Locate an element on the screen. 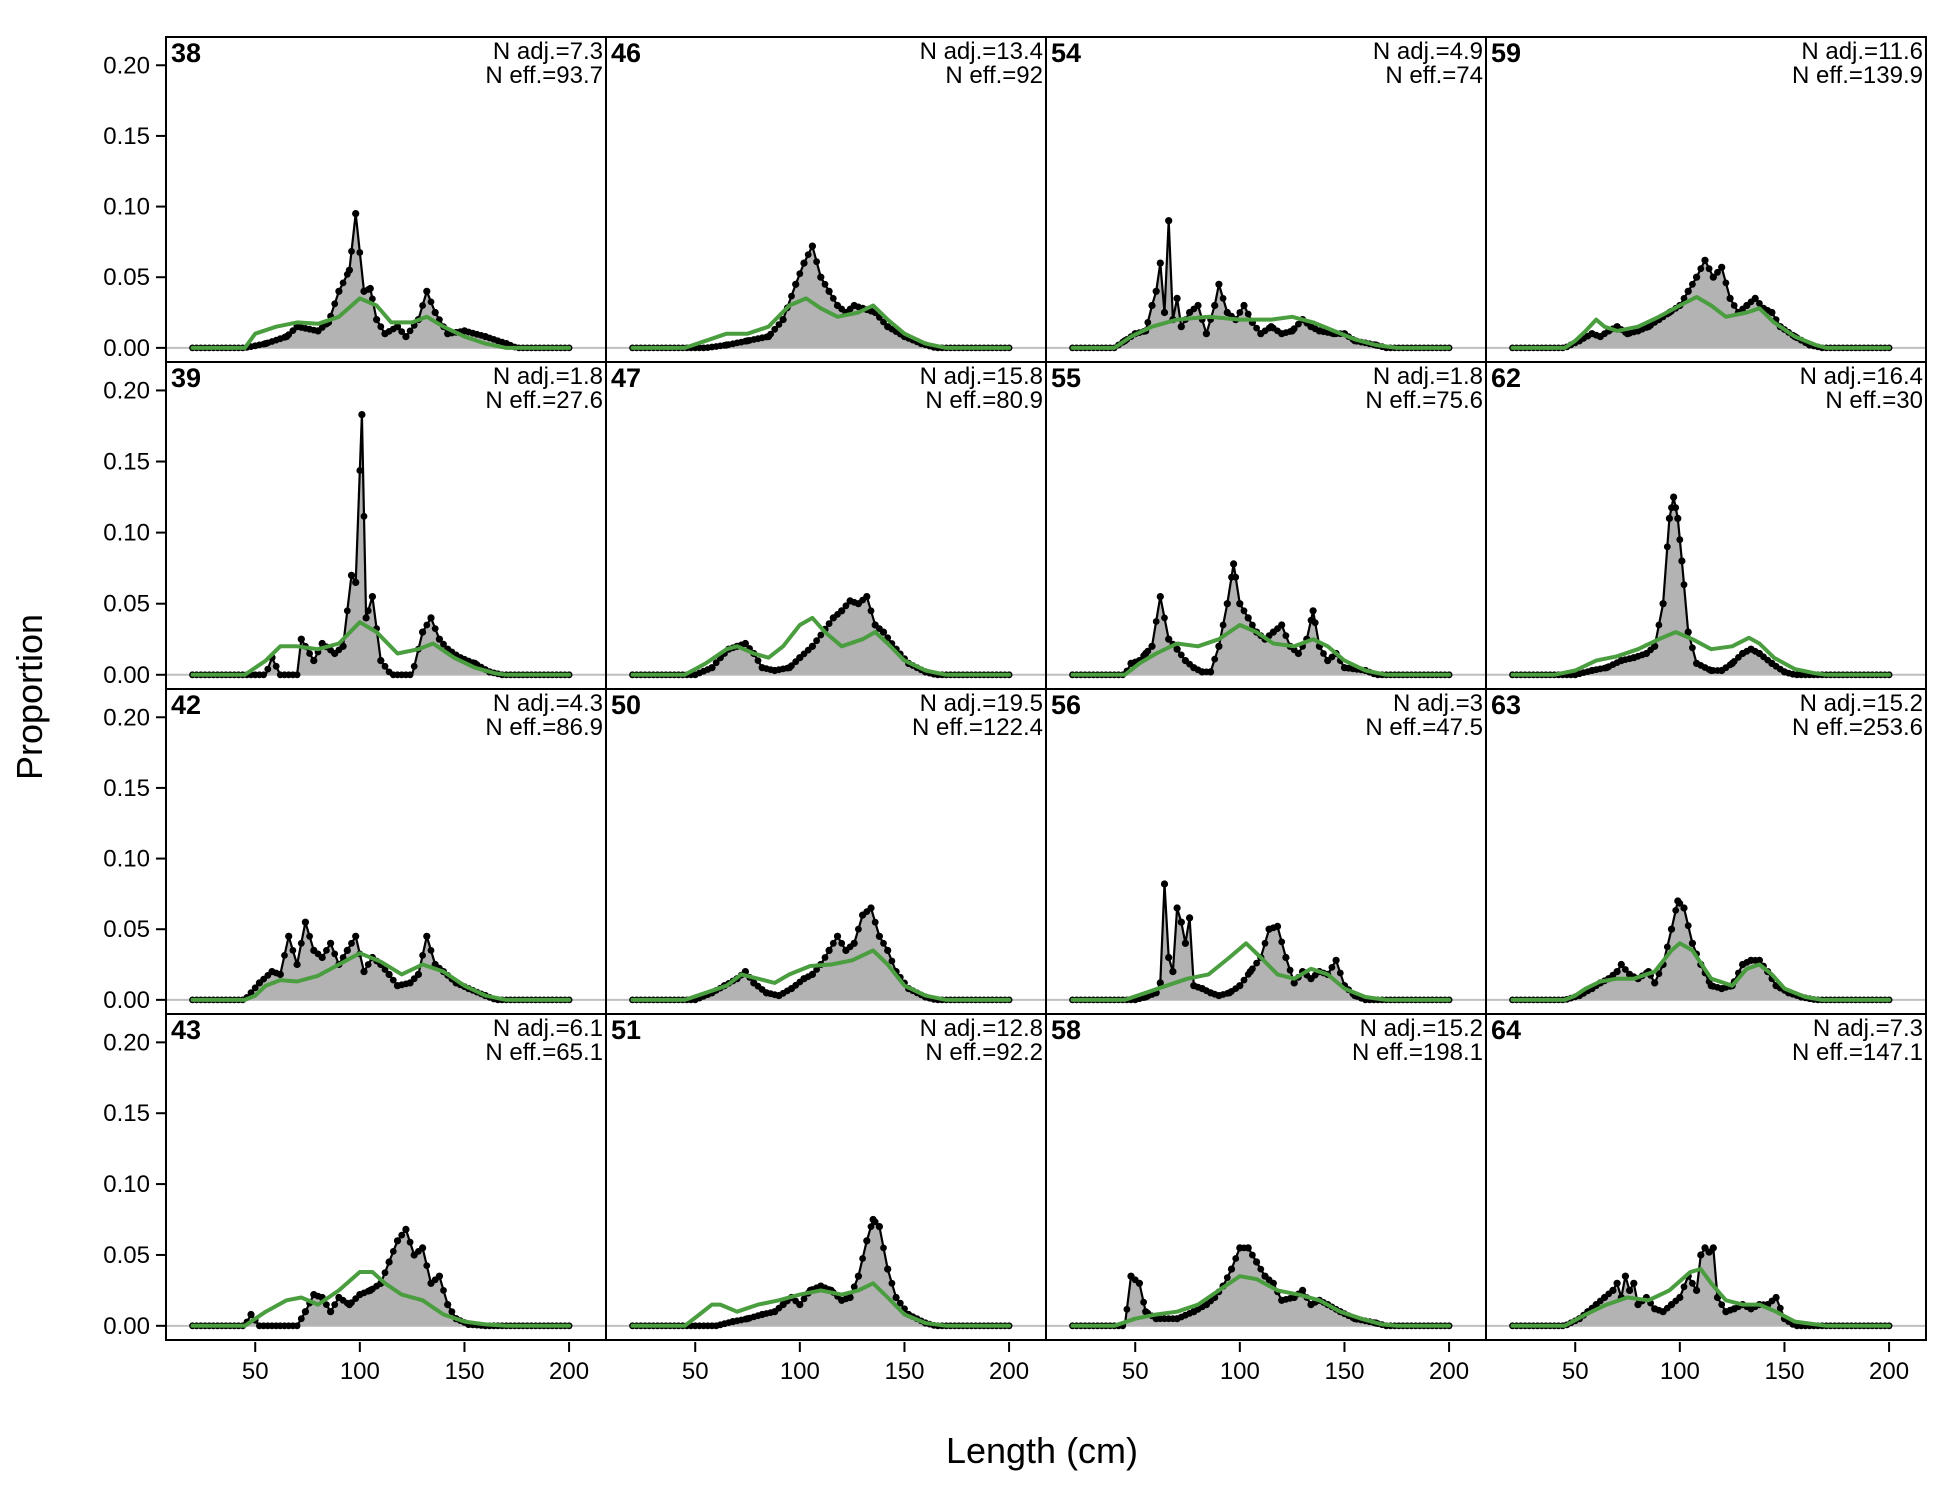 This screenshot has width=1950, height=1500. n-eff-label: N eff.=47.5 is located at coordinates (1424, 727).